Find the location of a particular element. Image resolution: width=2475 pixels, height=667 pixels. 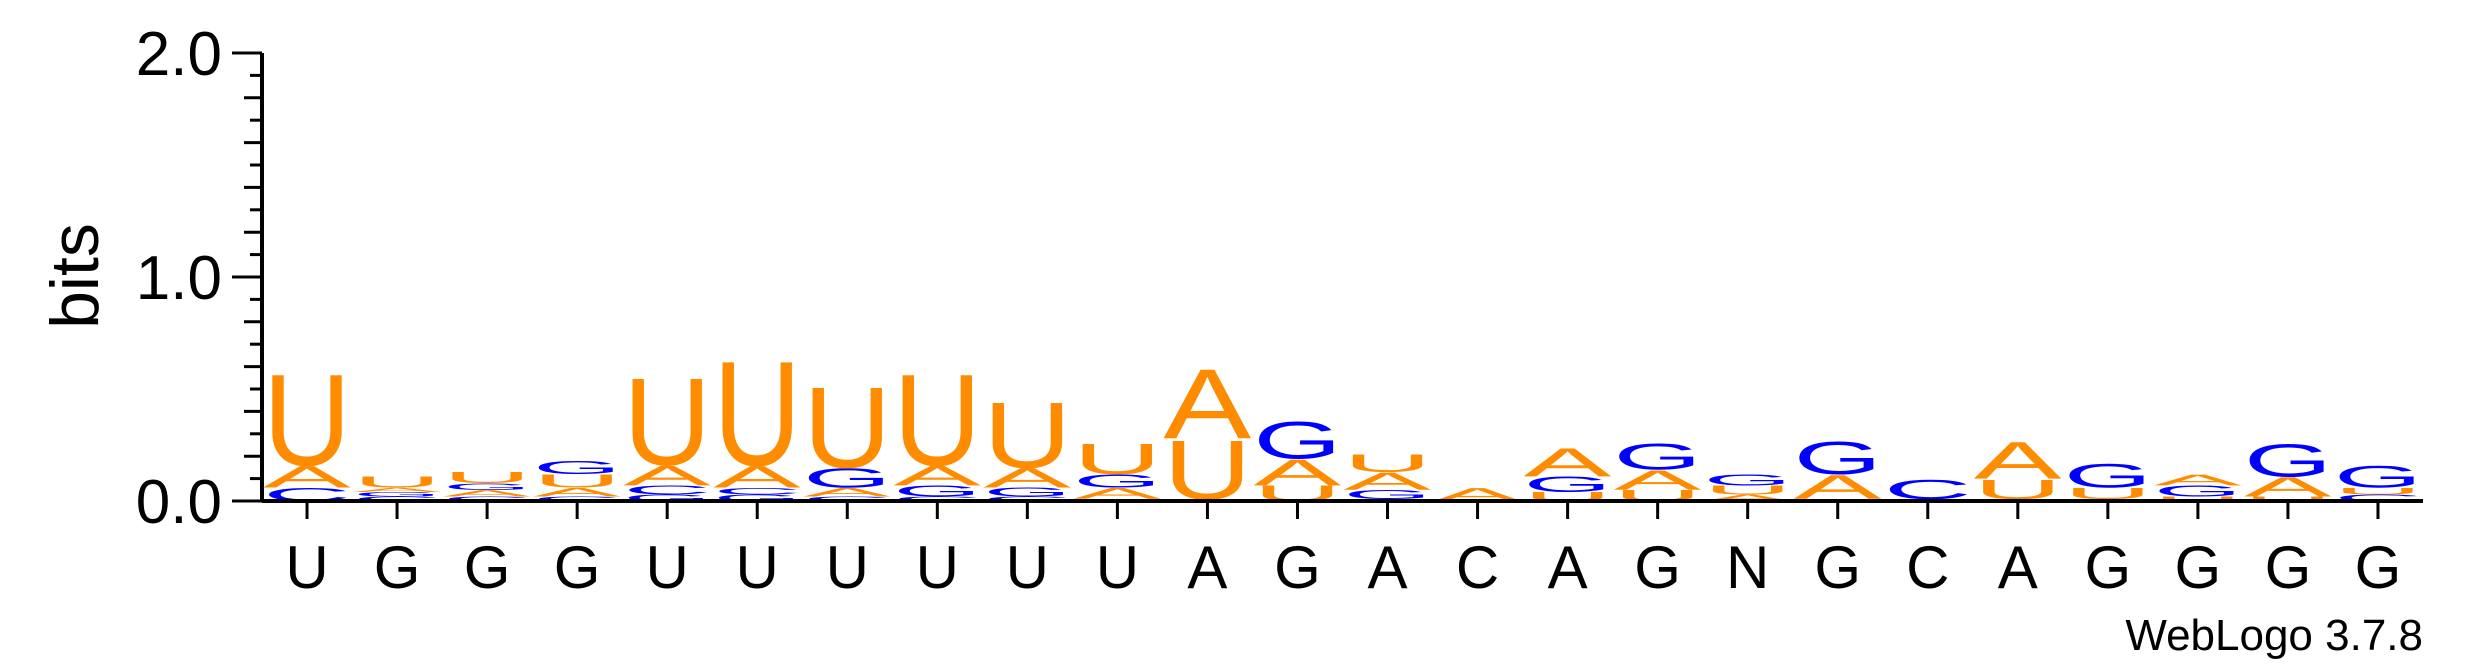

weblogo-credit: WebLogo 3.7.8 is located at coordinates (2274, 635).